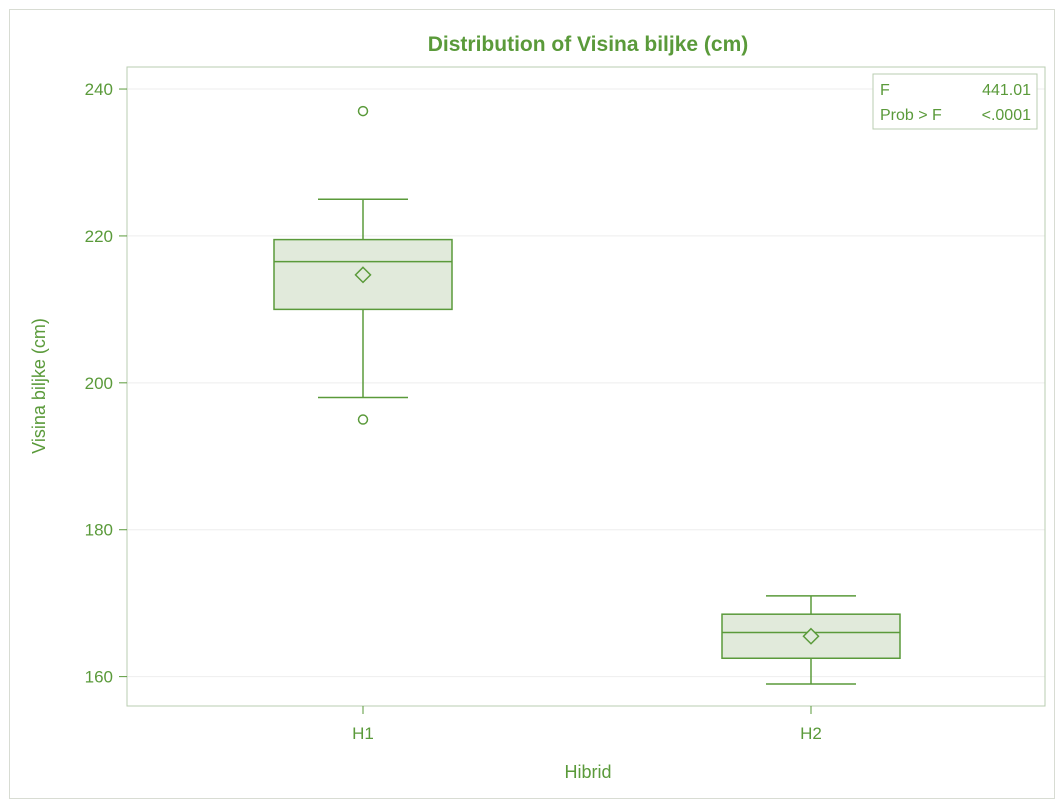 The height and width of the screenshot is (800, 1056). I want to click on y-axis-label: Visina biljke (cm), so click(39, 386).